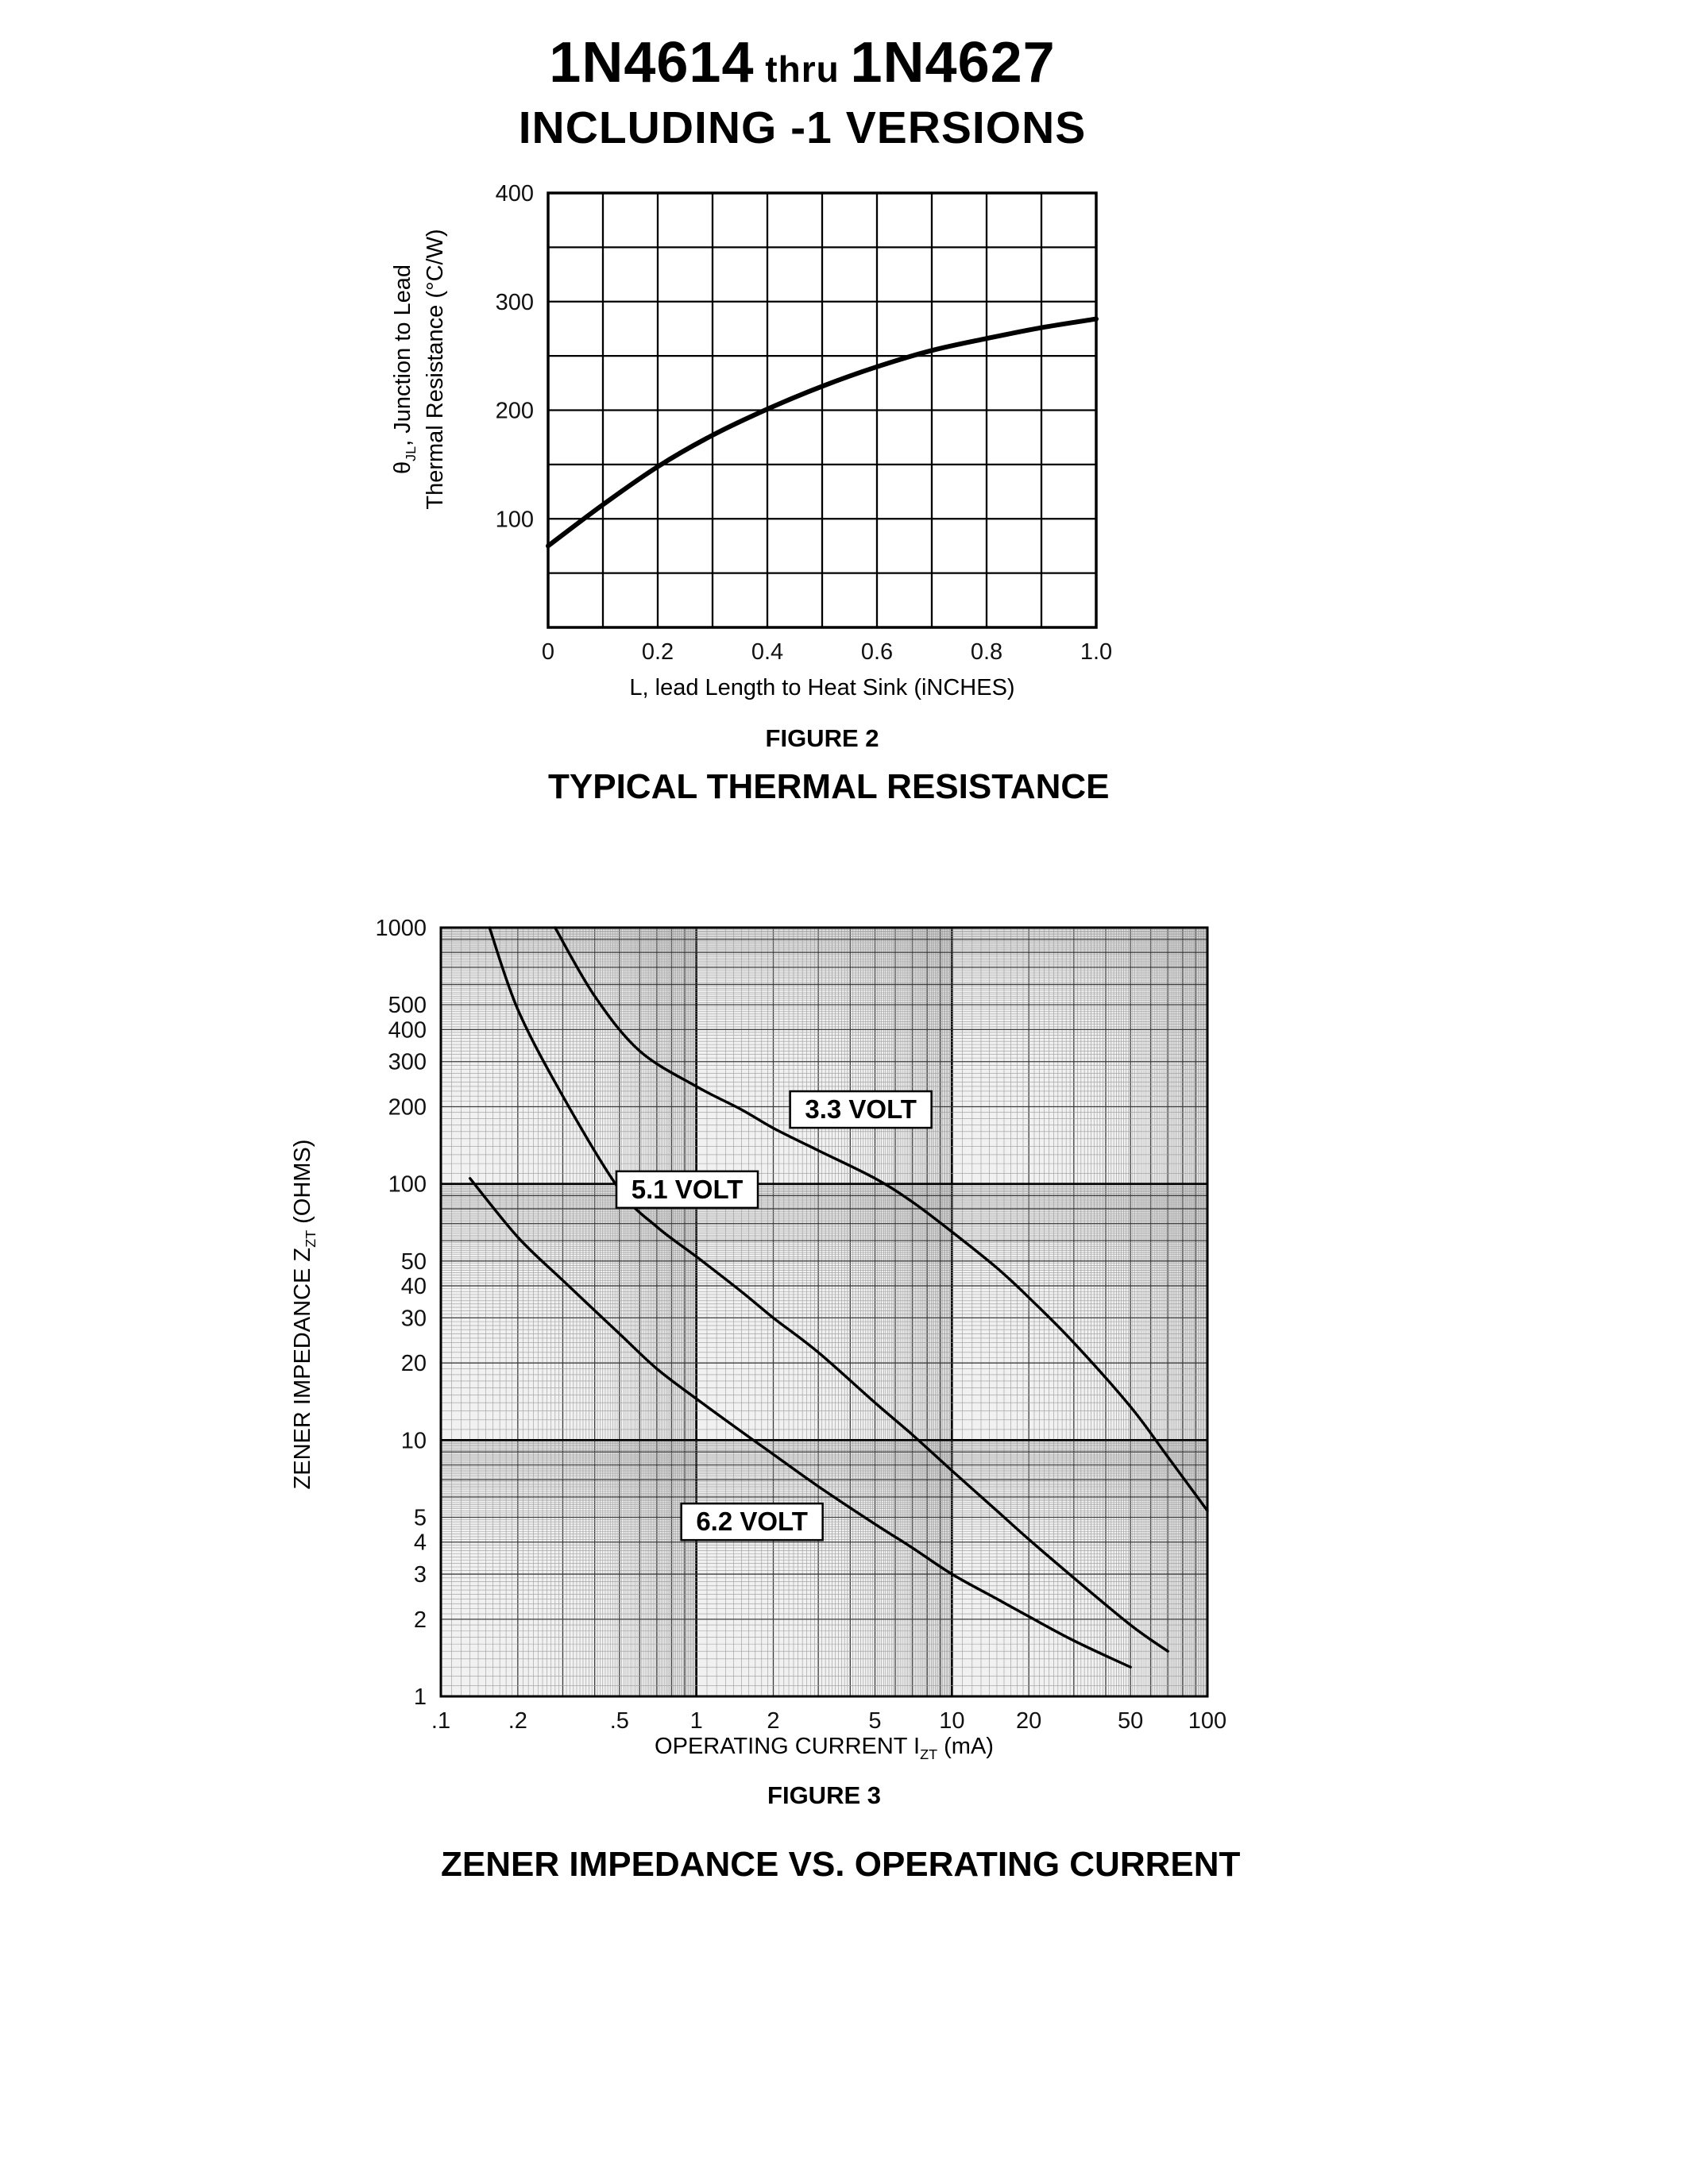  Describe the element at coordinates (436, 369) in the screenshot. I see `fig2-y-axis-label-line2: Thermal Resistance (°C/W)` at that location.